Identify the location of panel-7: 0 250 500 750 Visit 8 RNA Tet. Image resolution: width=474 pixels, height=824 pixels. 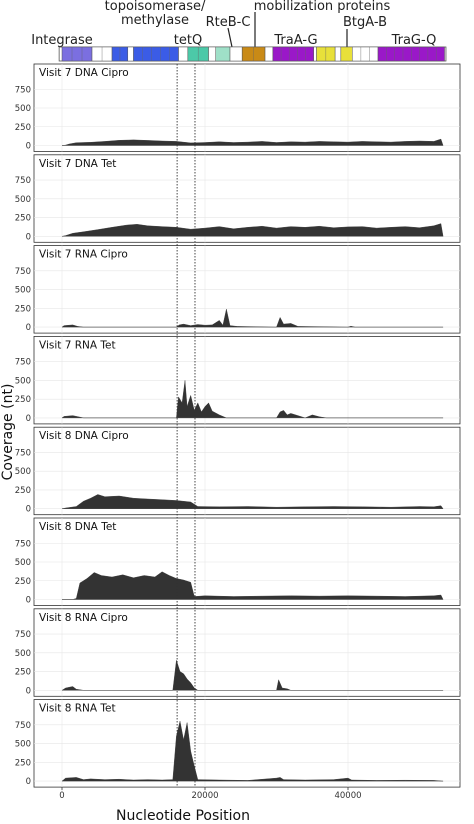
(238, 743).